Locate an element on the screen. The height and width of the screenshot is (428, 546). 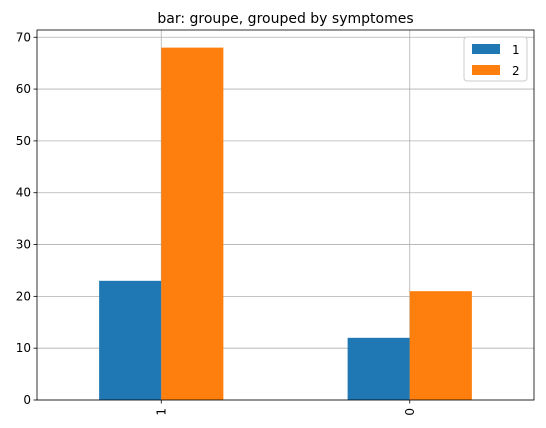
y-tick-label: 50 is located at coordinates (23, 141).